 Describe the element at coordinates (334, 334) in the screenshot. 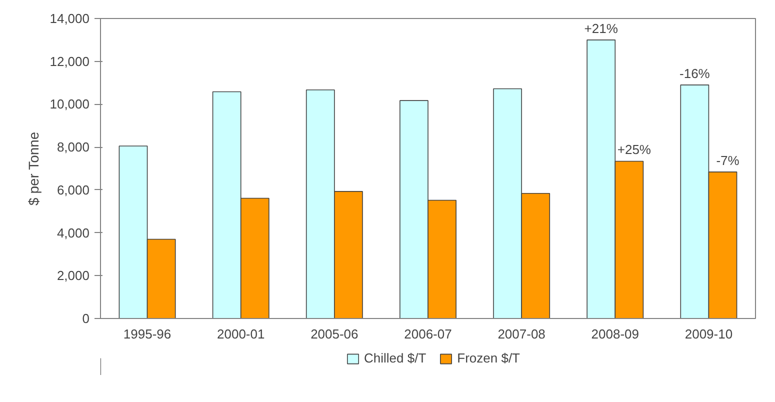

I see `x-tick-label: 2005-06` at that location.